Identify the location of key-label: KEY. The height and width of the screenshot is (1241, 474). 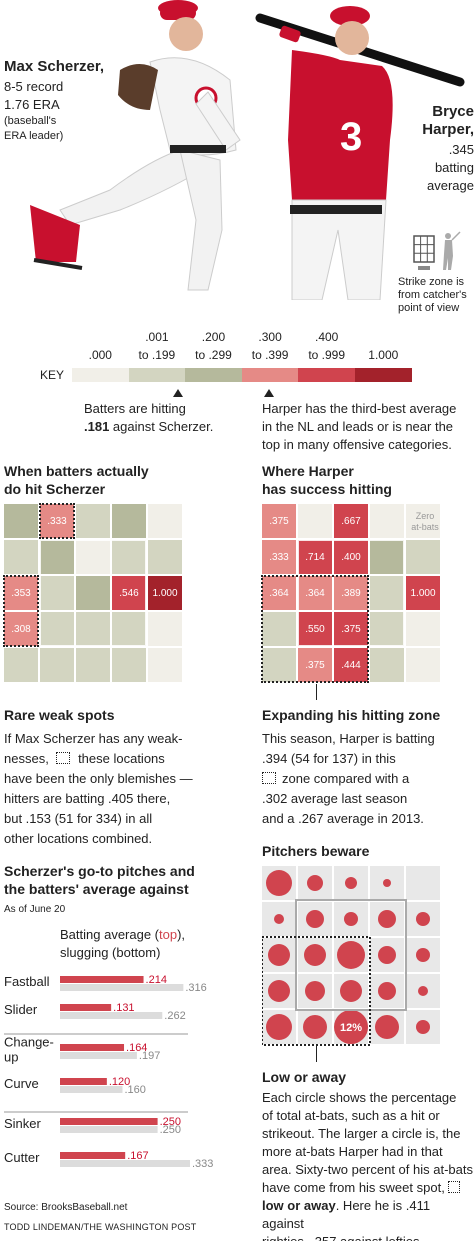
(52, 375).